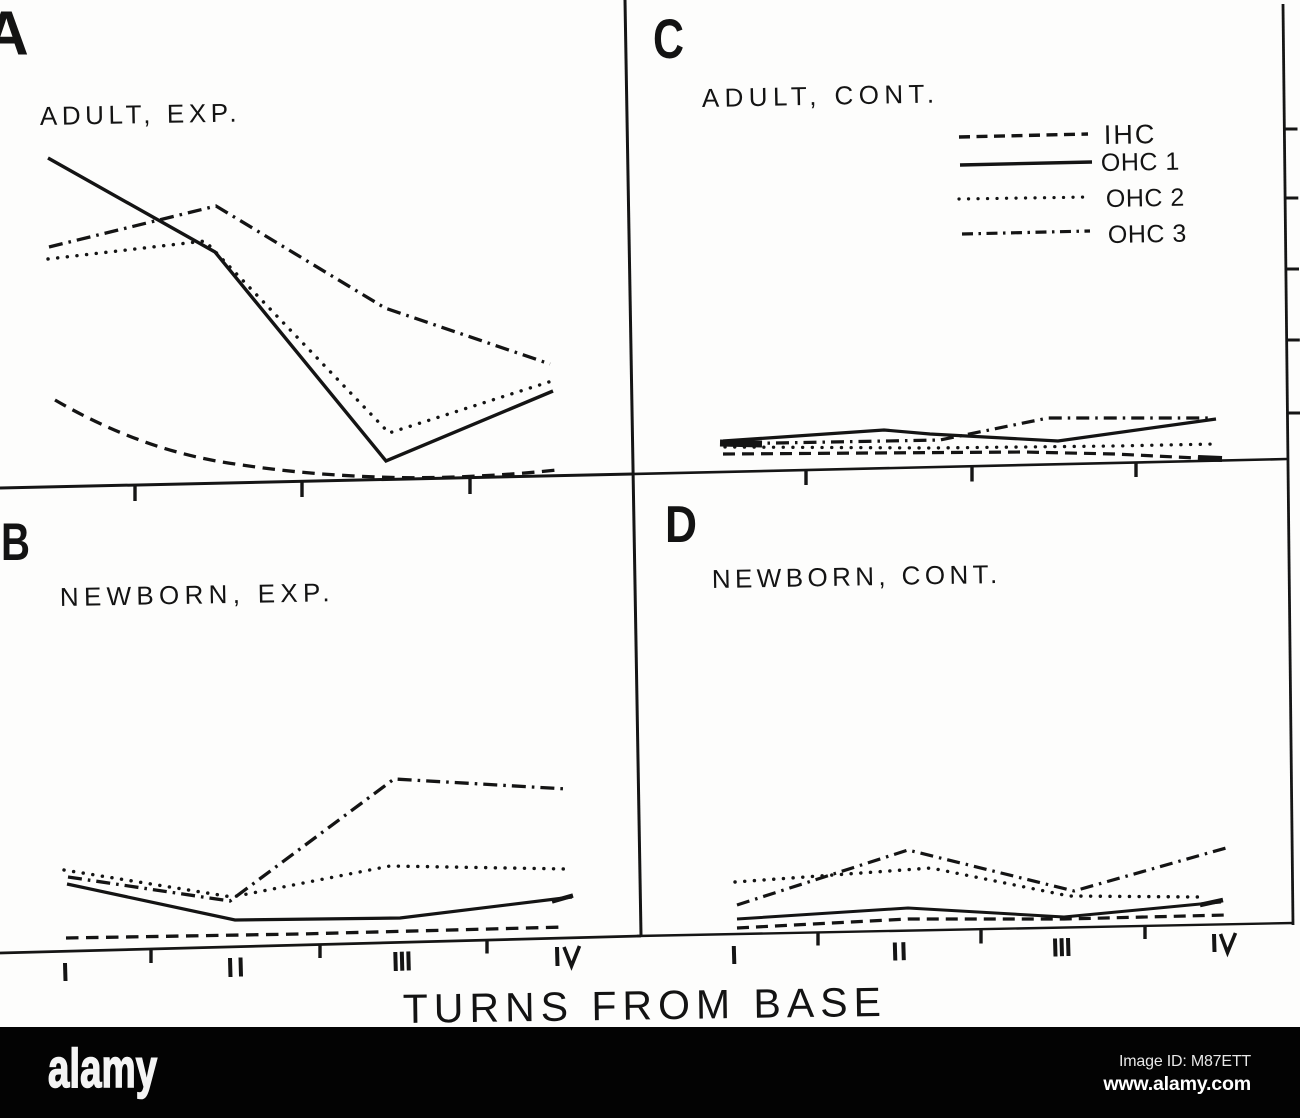 Image resolution: width=1300 pixels, height=1118 pixels. What do you see at coordinates (1176, 1084) in the screenshot?
I see `svg-text: www.alamy.com` at bounding box center [1176, 1084].